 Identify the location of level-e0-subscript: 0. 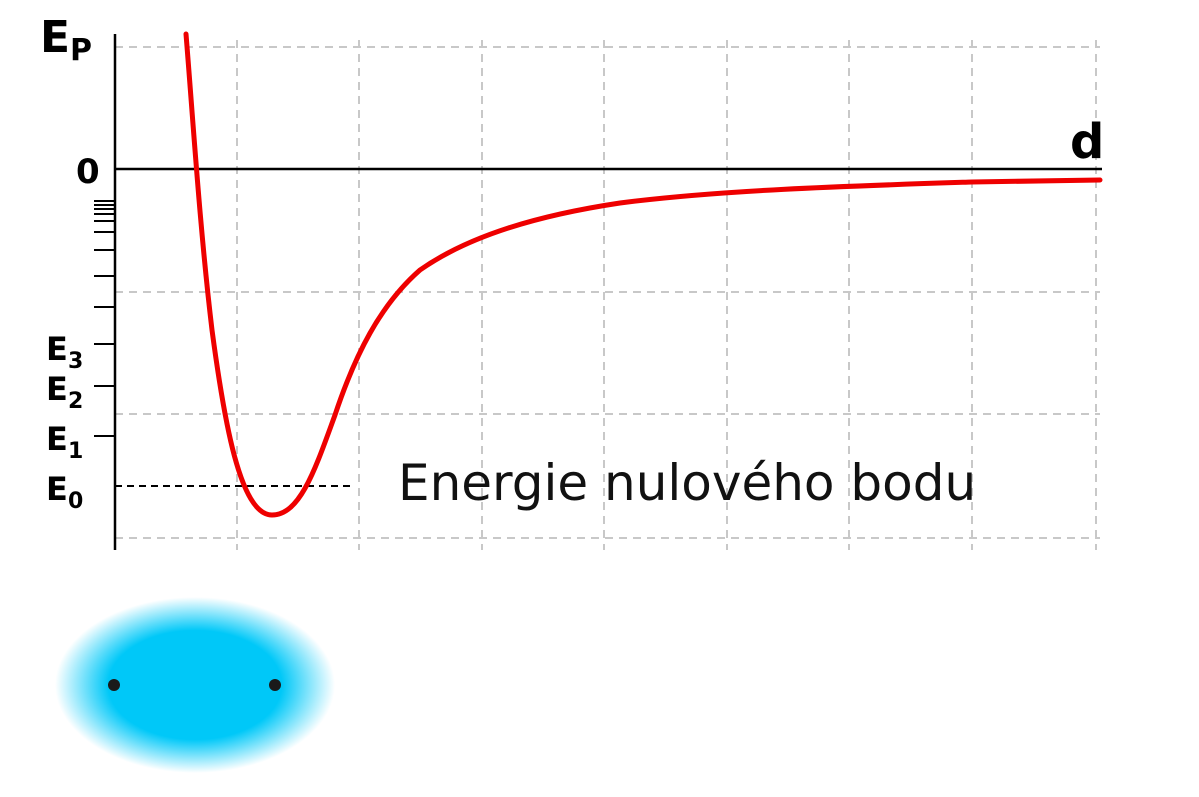
(75, 501).